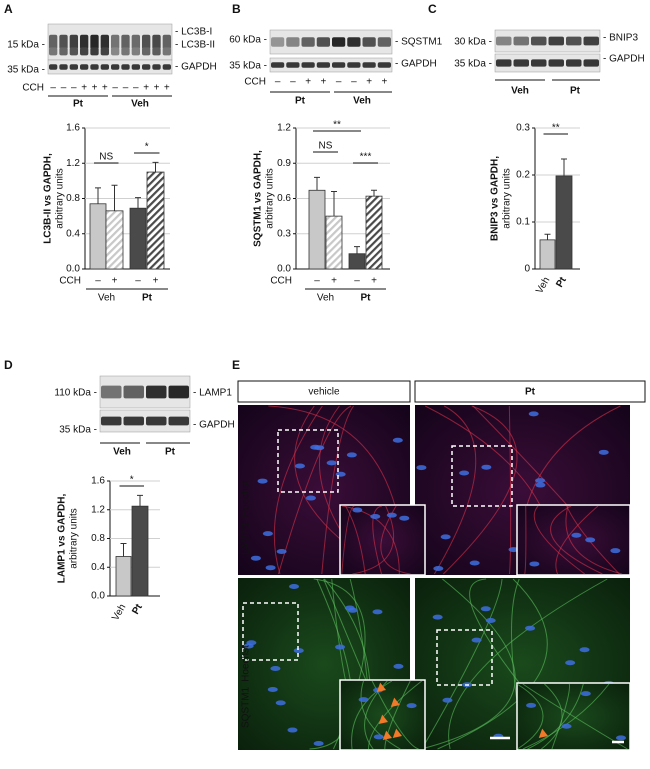 The width and height of the screenshot is (650, 769). I want to click on band-label: - BNIP3, so click(620, 38).